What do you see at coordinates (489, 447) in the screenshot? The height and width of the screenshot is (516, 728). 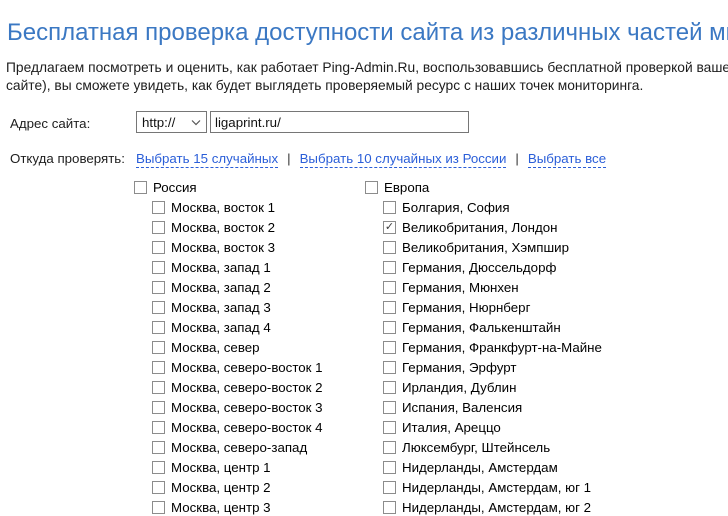 I see `location-checkbox-row: Люксембург, Штейнсель` at bounding box center [489, 447].